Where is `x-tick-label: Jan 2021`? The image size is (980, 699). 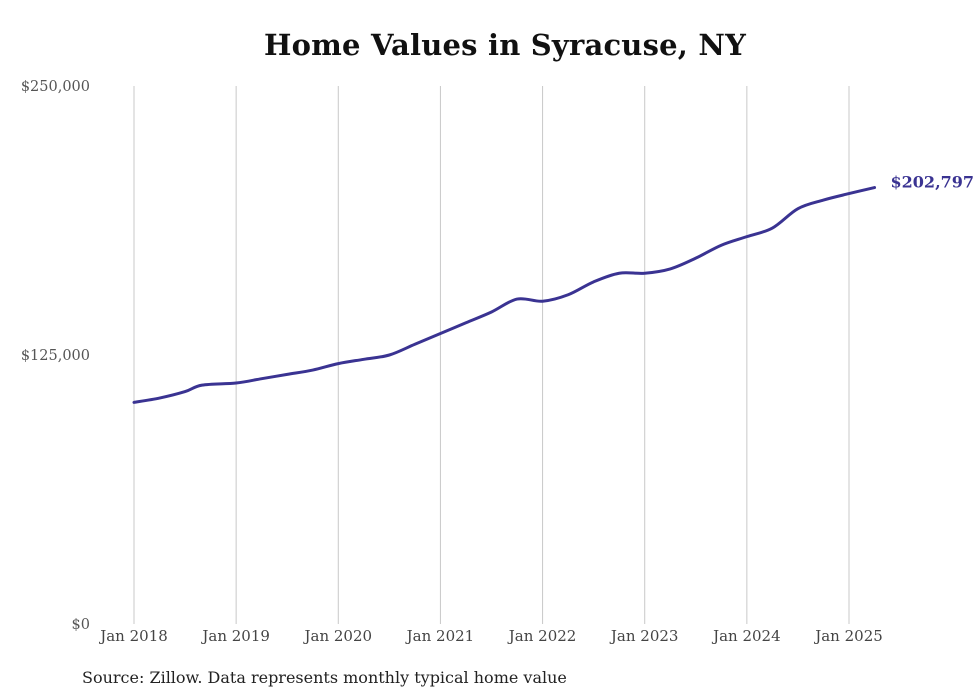
x-tick-label: Jan 2021 is located at coordinates (440, 636).